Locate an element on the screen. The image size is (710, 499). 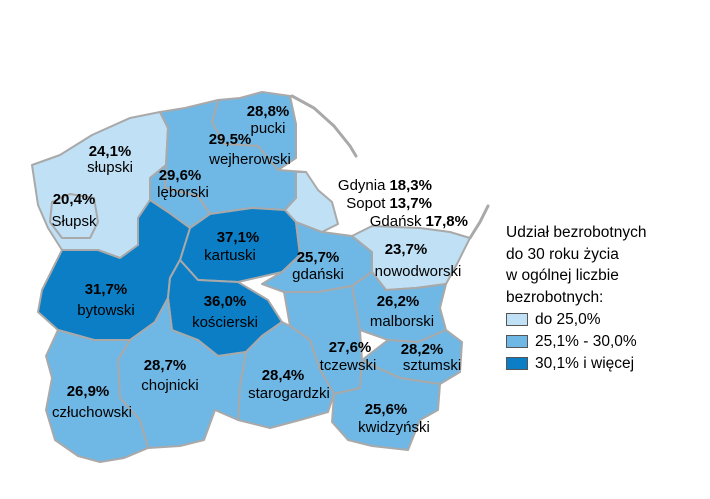
vistula-spit is located at coordinates (479, 222).